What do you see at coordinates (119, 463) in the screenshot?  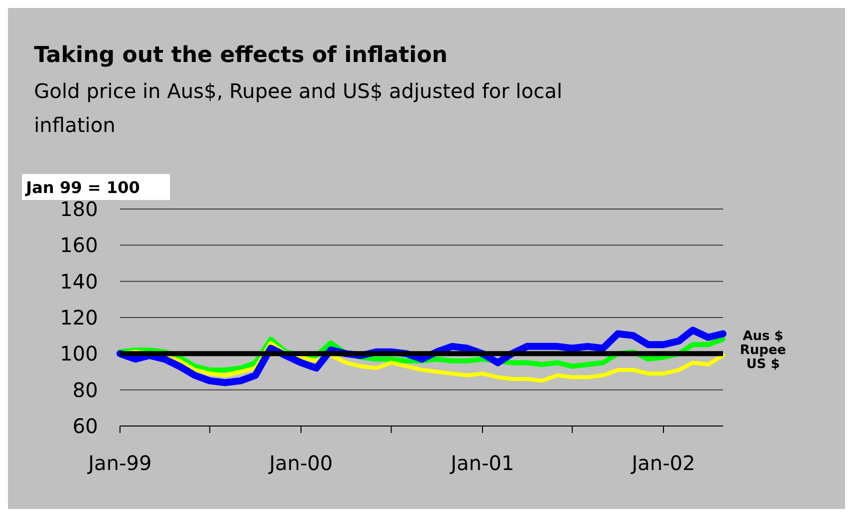 I see `x-tick-label: Jan-99` at bounding box center [119, 463].